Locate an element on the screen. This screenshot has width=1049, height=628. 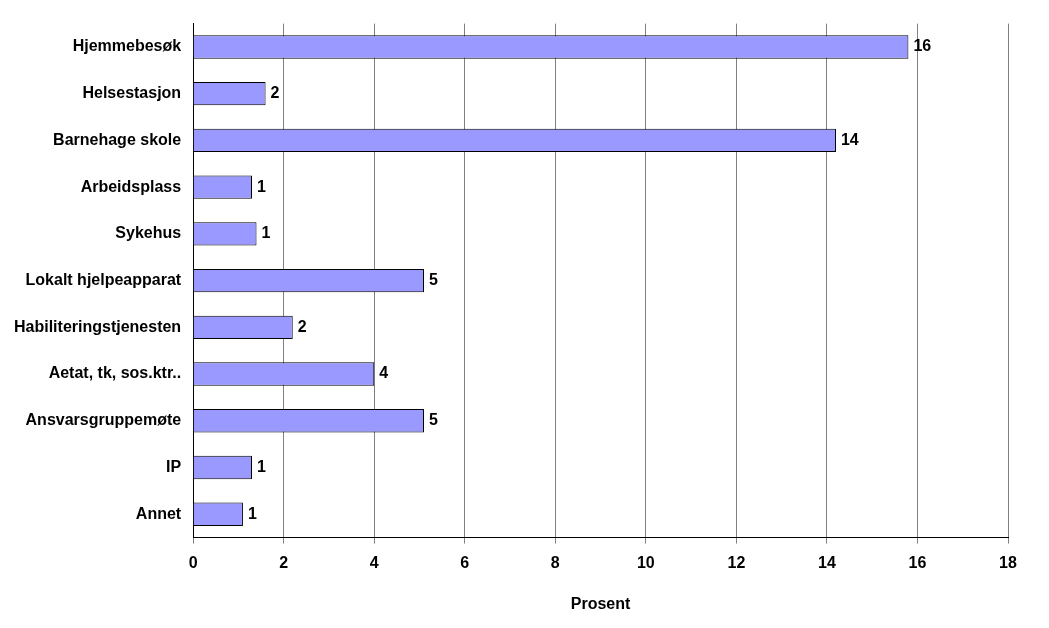
y-tick-label: Lokalt hjelpeapparat is located at coordinates (103, 280).